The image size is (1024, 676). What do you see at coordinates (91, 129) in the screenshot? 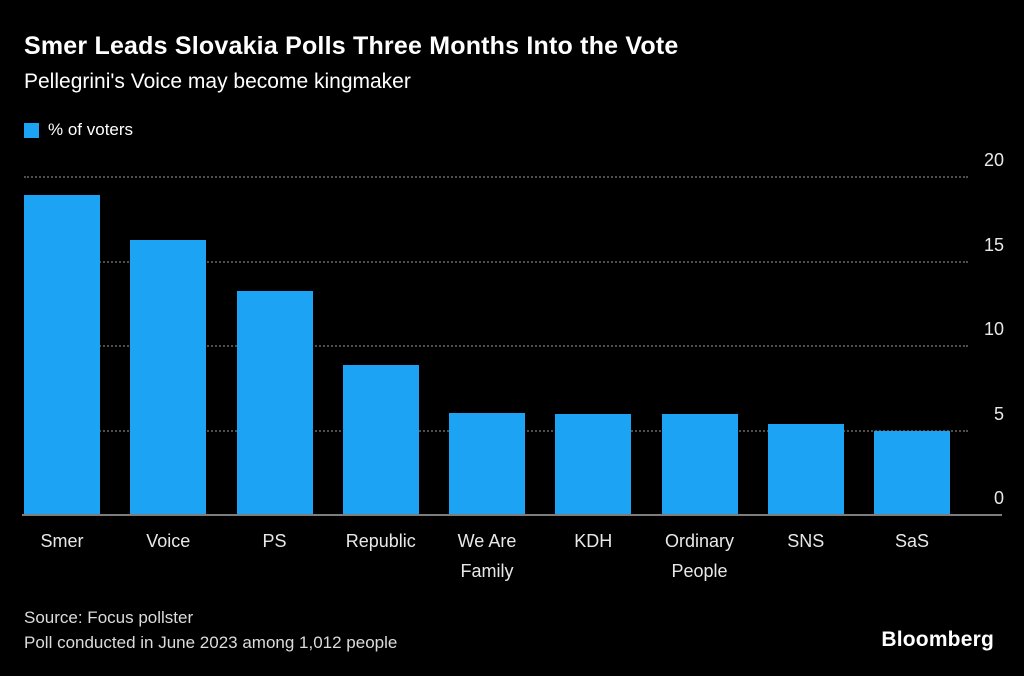
I see `legend-label: % of voters` at bounding box center [91, 129].